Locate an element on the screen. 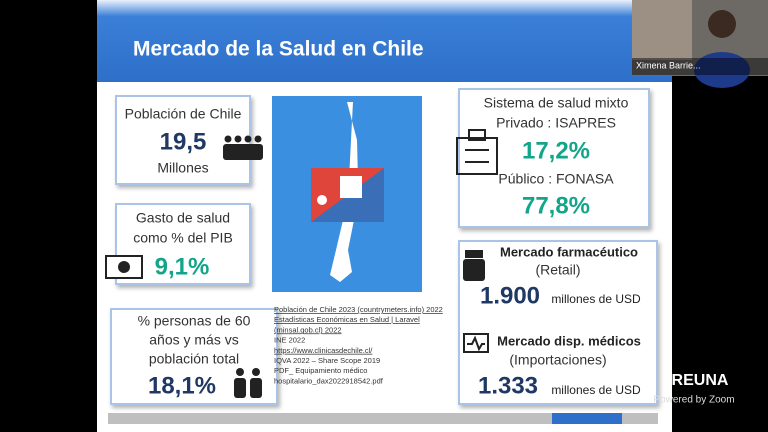 The height and width of the screenshot is (432, 768). card-unit: Millones is located at coordinates (182, 168).